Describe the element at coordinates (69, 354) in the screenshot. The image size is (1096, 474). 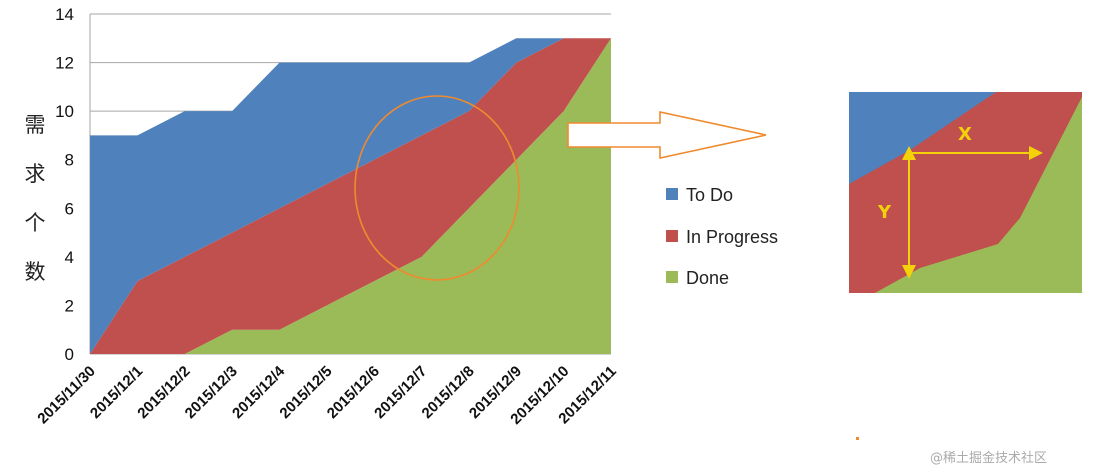
I see `y-tick-label: 0` at that location.